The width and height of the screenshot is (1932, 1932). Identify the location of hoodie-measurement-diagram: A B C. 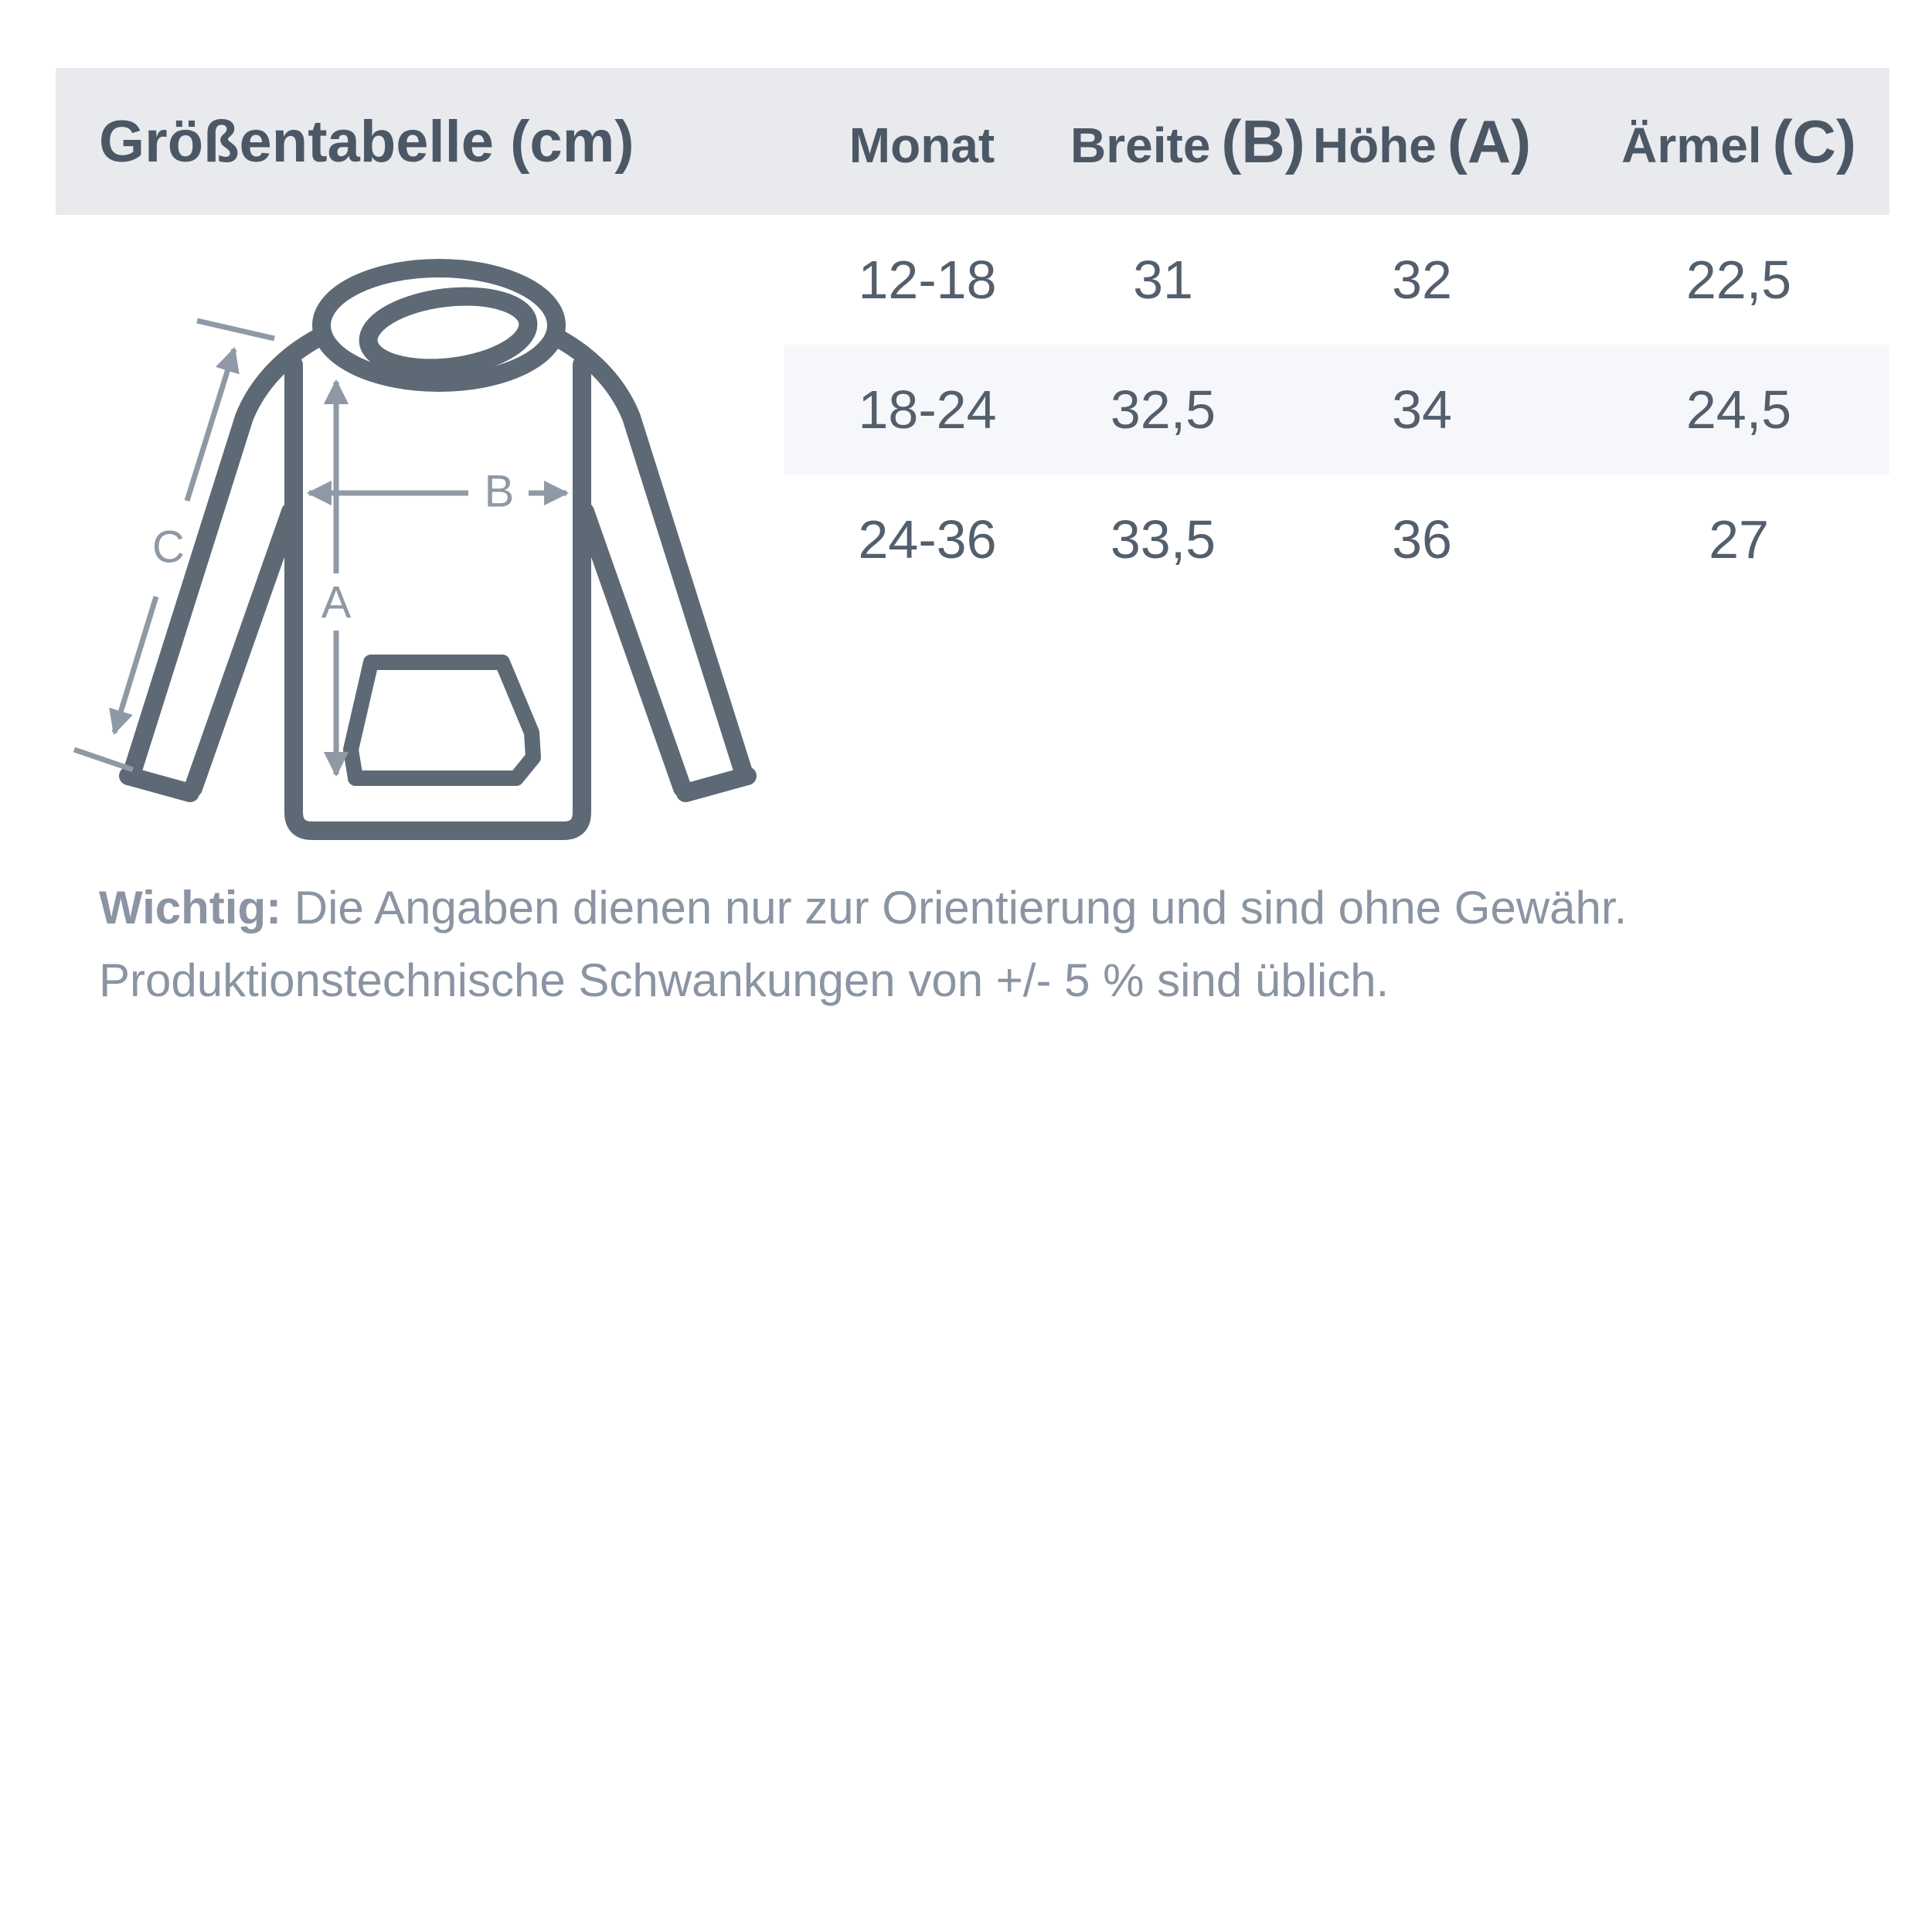
(415, 549).